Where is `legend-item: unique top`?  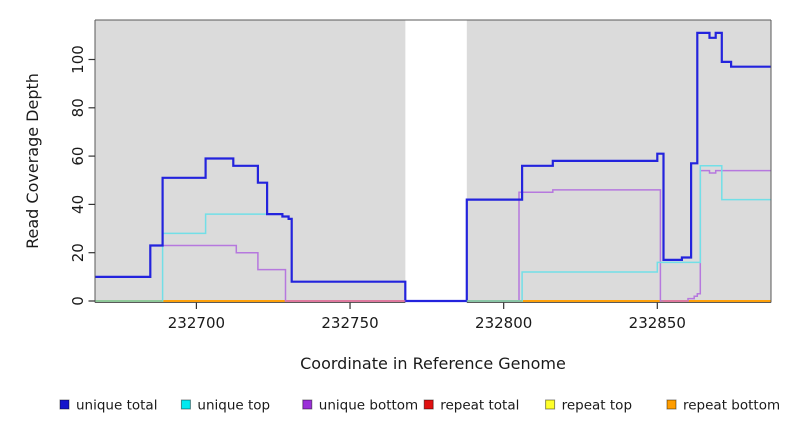 legend-item: unique top is located at coordinates (225, 406).